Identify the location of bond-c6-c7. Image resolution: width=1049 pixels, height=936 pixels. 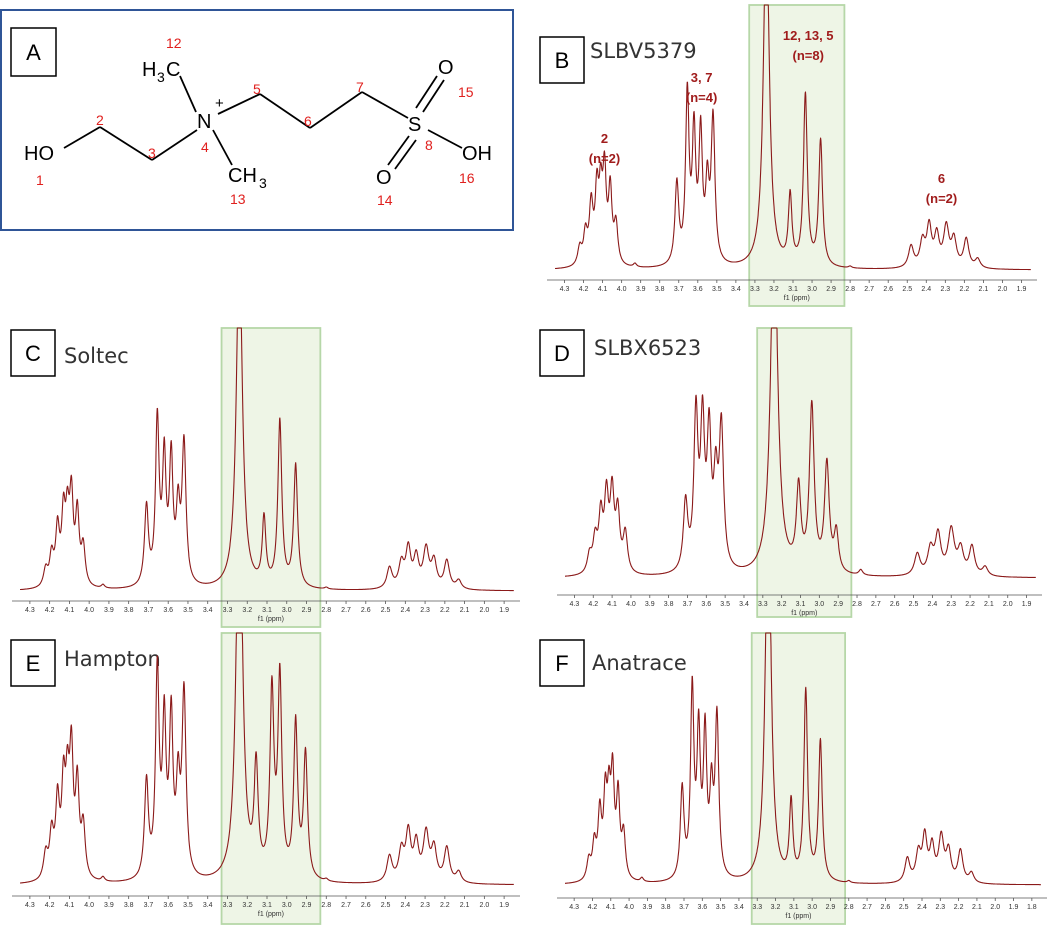
(336, 110).